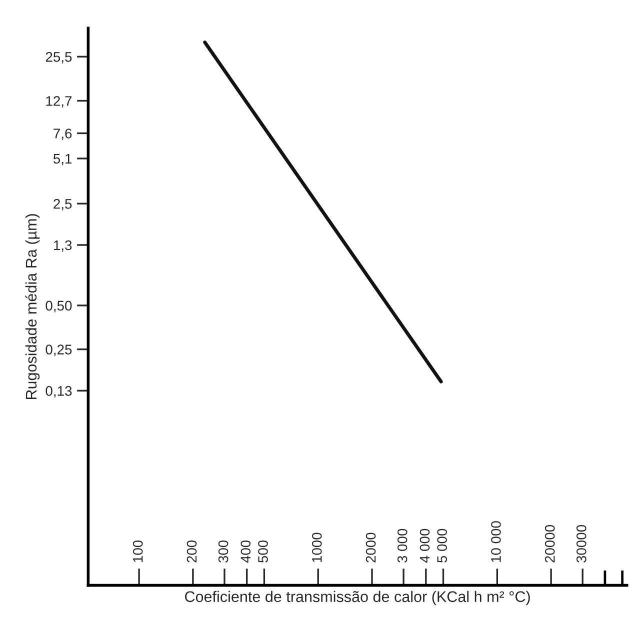 This screenshot has height=626, width=630. What do you see at coordinates (425, 545) in the screenshot?
I see `x-tick-label: 4 000` at bounding box center [425, 545].